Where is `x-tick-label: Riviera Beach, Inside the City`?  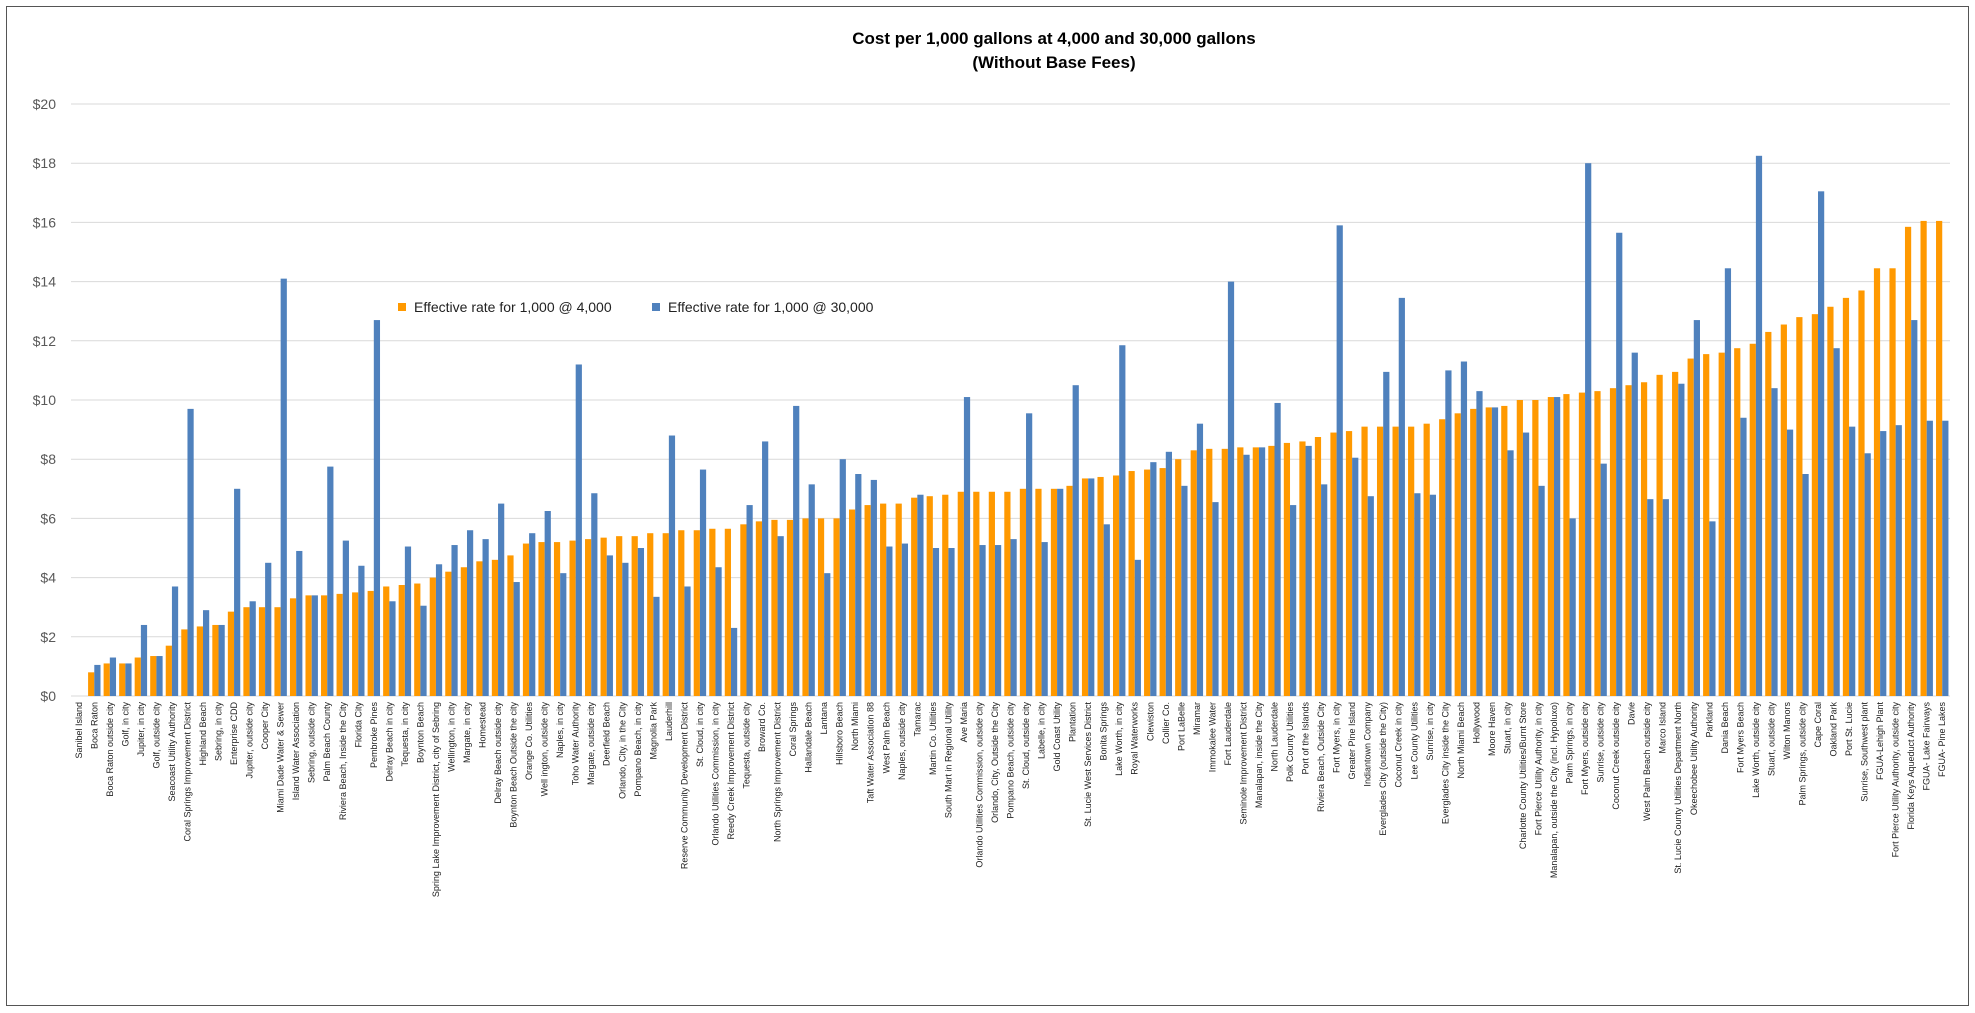
x-tick-label: Riviera Beach, Inside the City is located at coordinates (343, 761).